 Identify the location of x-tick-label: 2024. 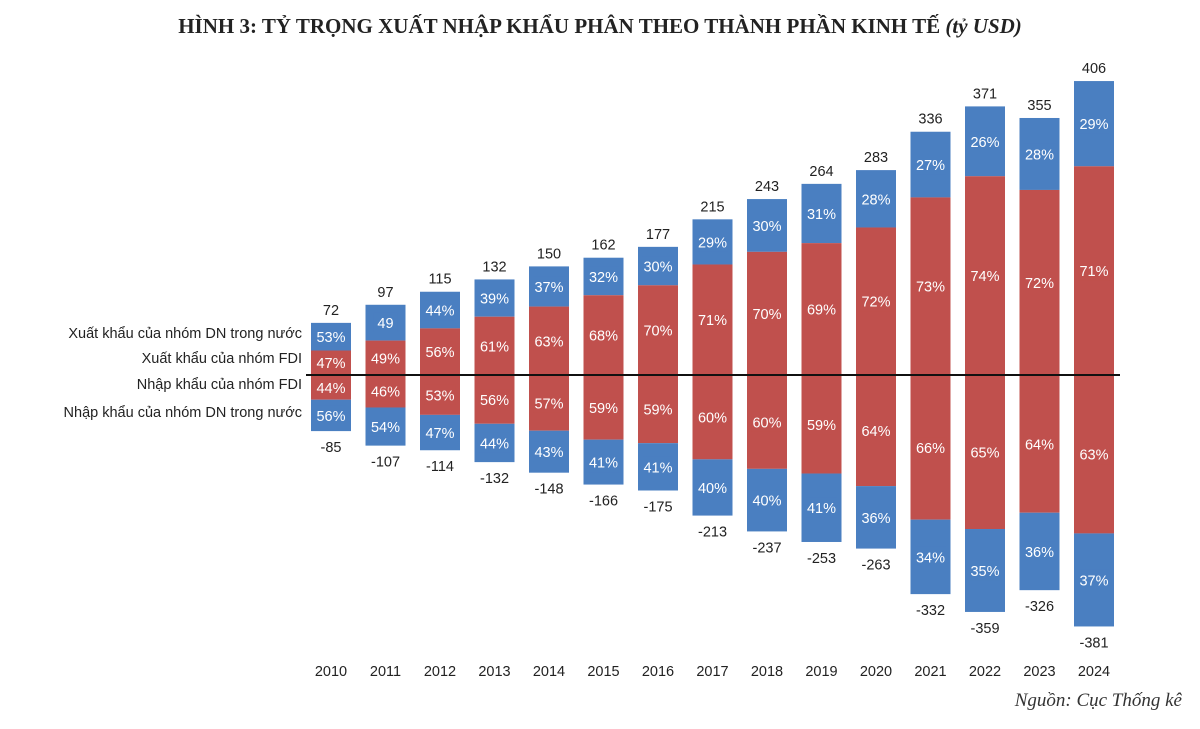
(1094, 672).